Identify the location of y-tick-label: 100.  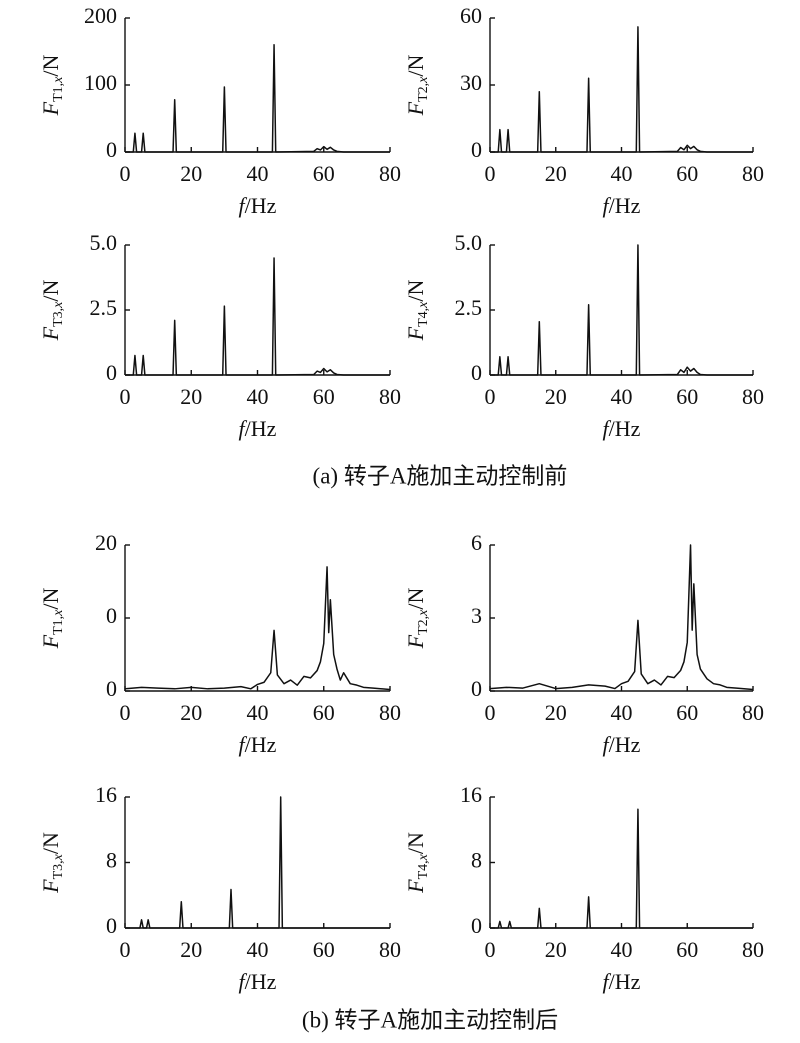
(100, 82).